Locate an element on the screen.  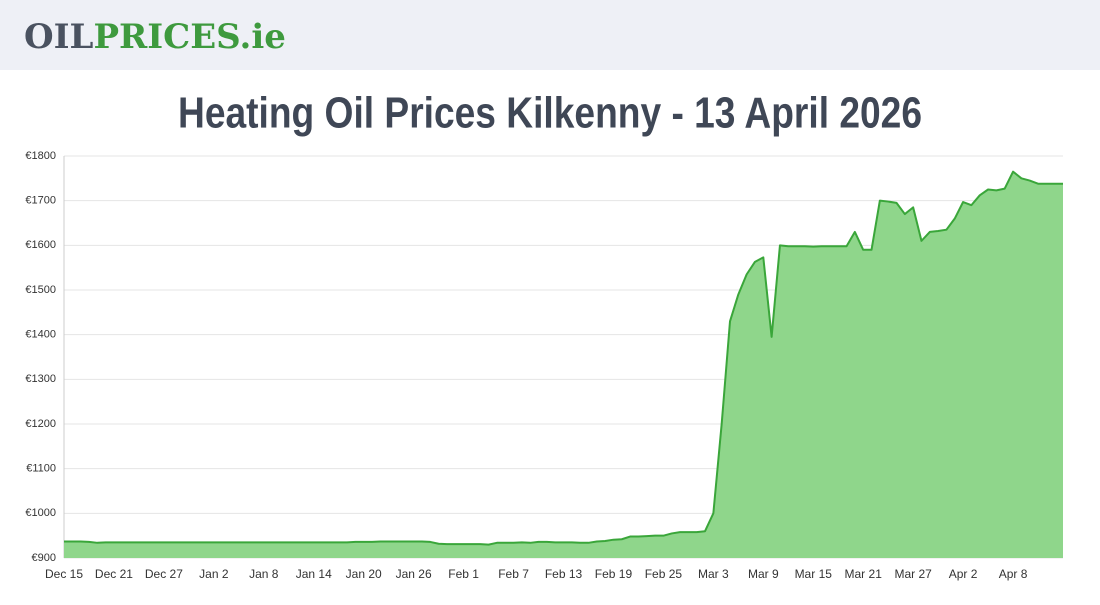
y-tick-label: €1400 is located at coordinates (40, 335).